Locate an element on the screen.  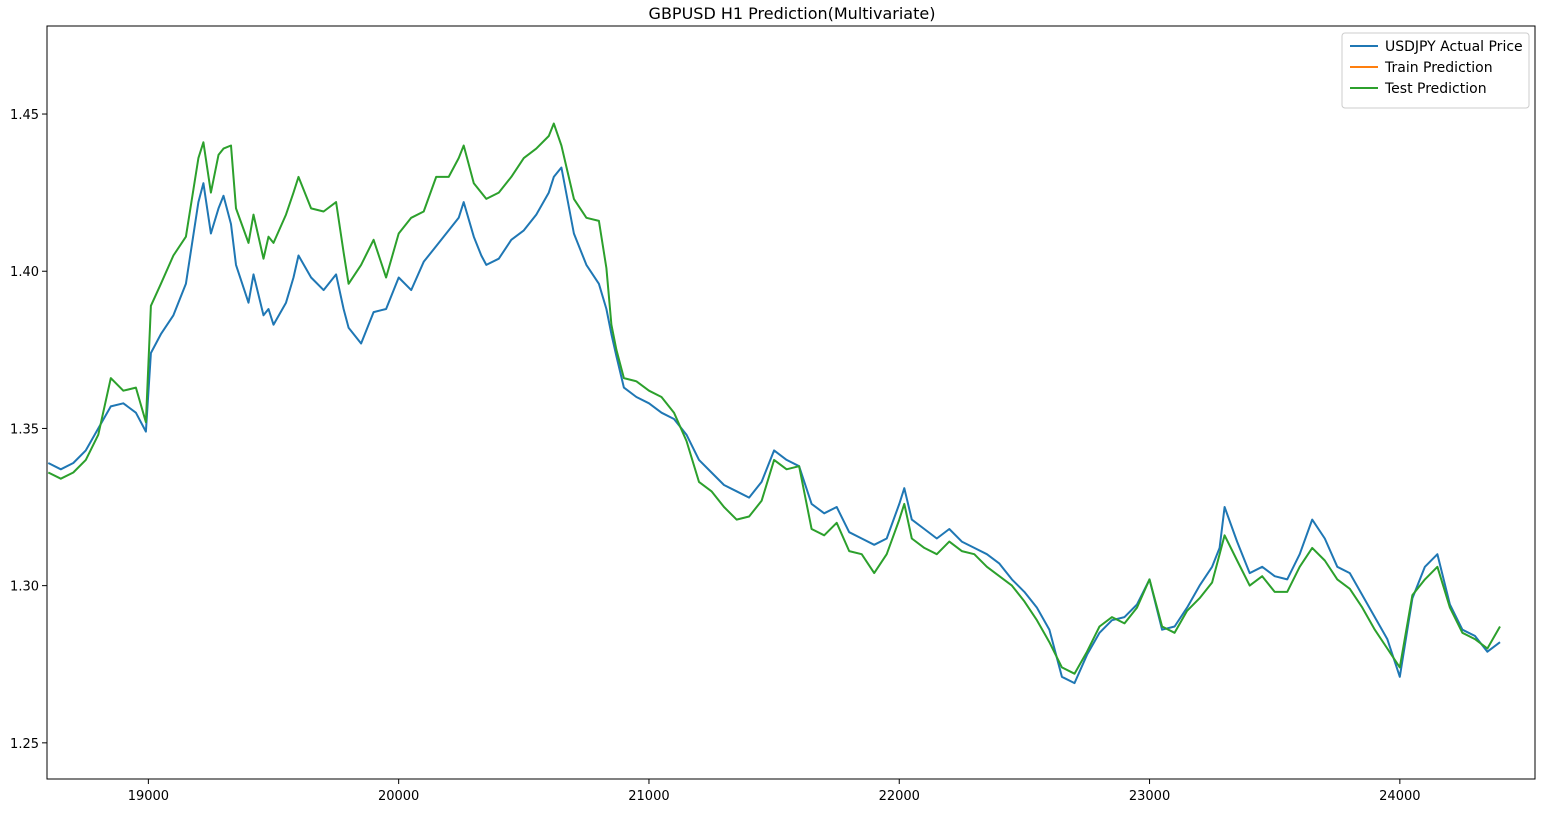
legend-label: Train Prediction is located at coordinates (1438, 68).